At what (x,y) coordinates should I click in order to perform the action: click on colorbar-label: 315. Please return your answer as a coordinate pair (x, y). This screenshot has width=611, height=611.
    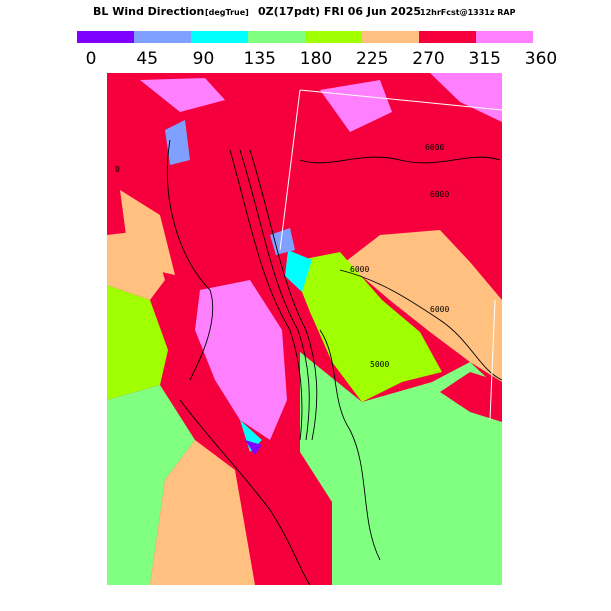
    Looking at the image, I should click on (485, 59).